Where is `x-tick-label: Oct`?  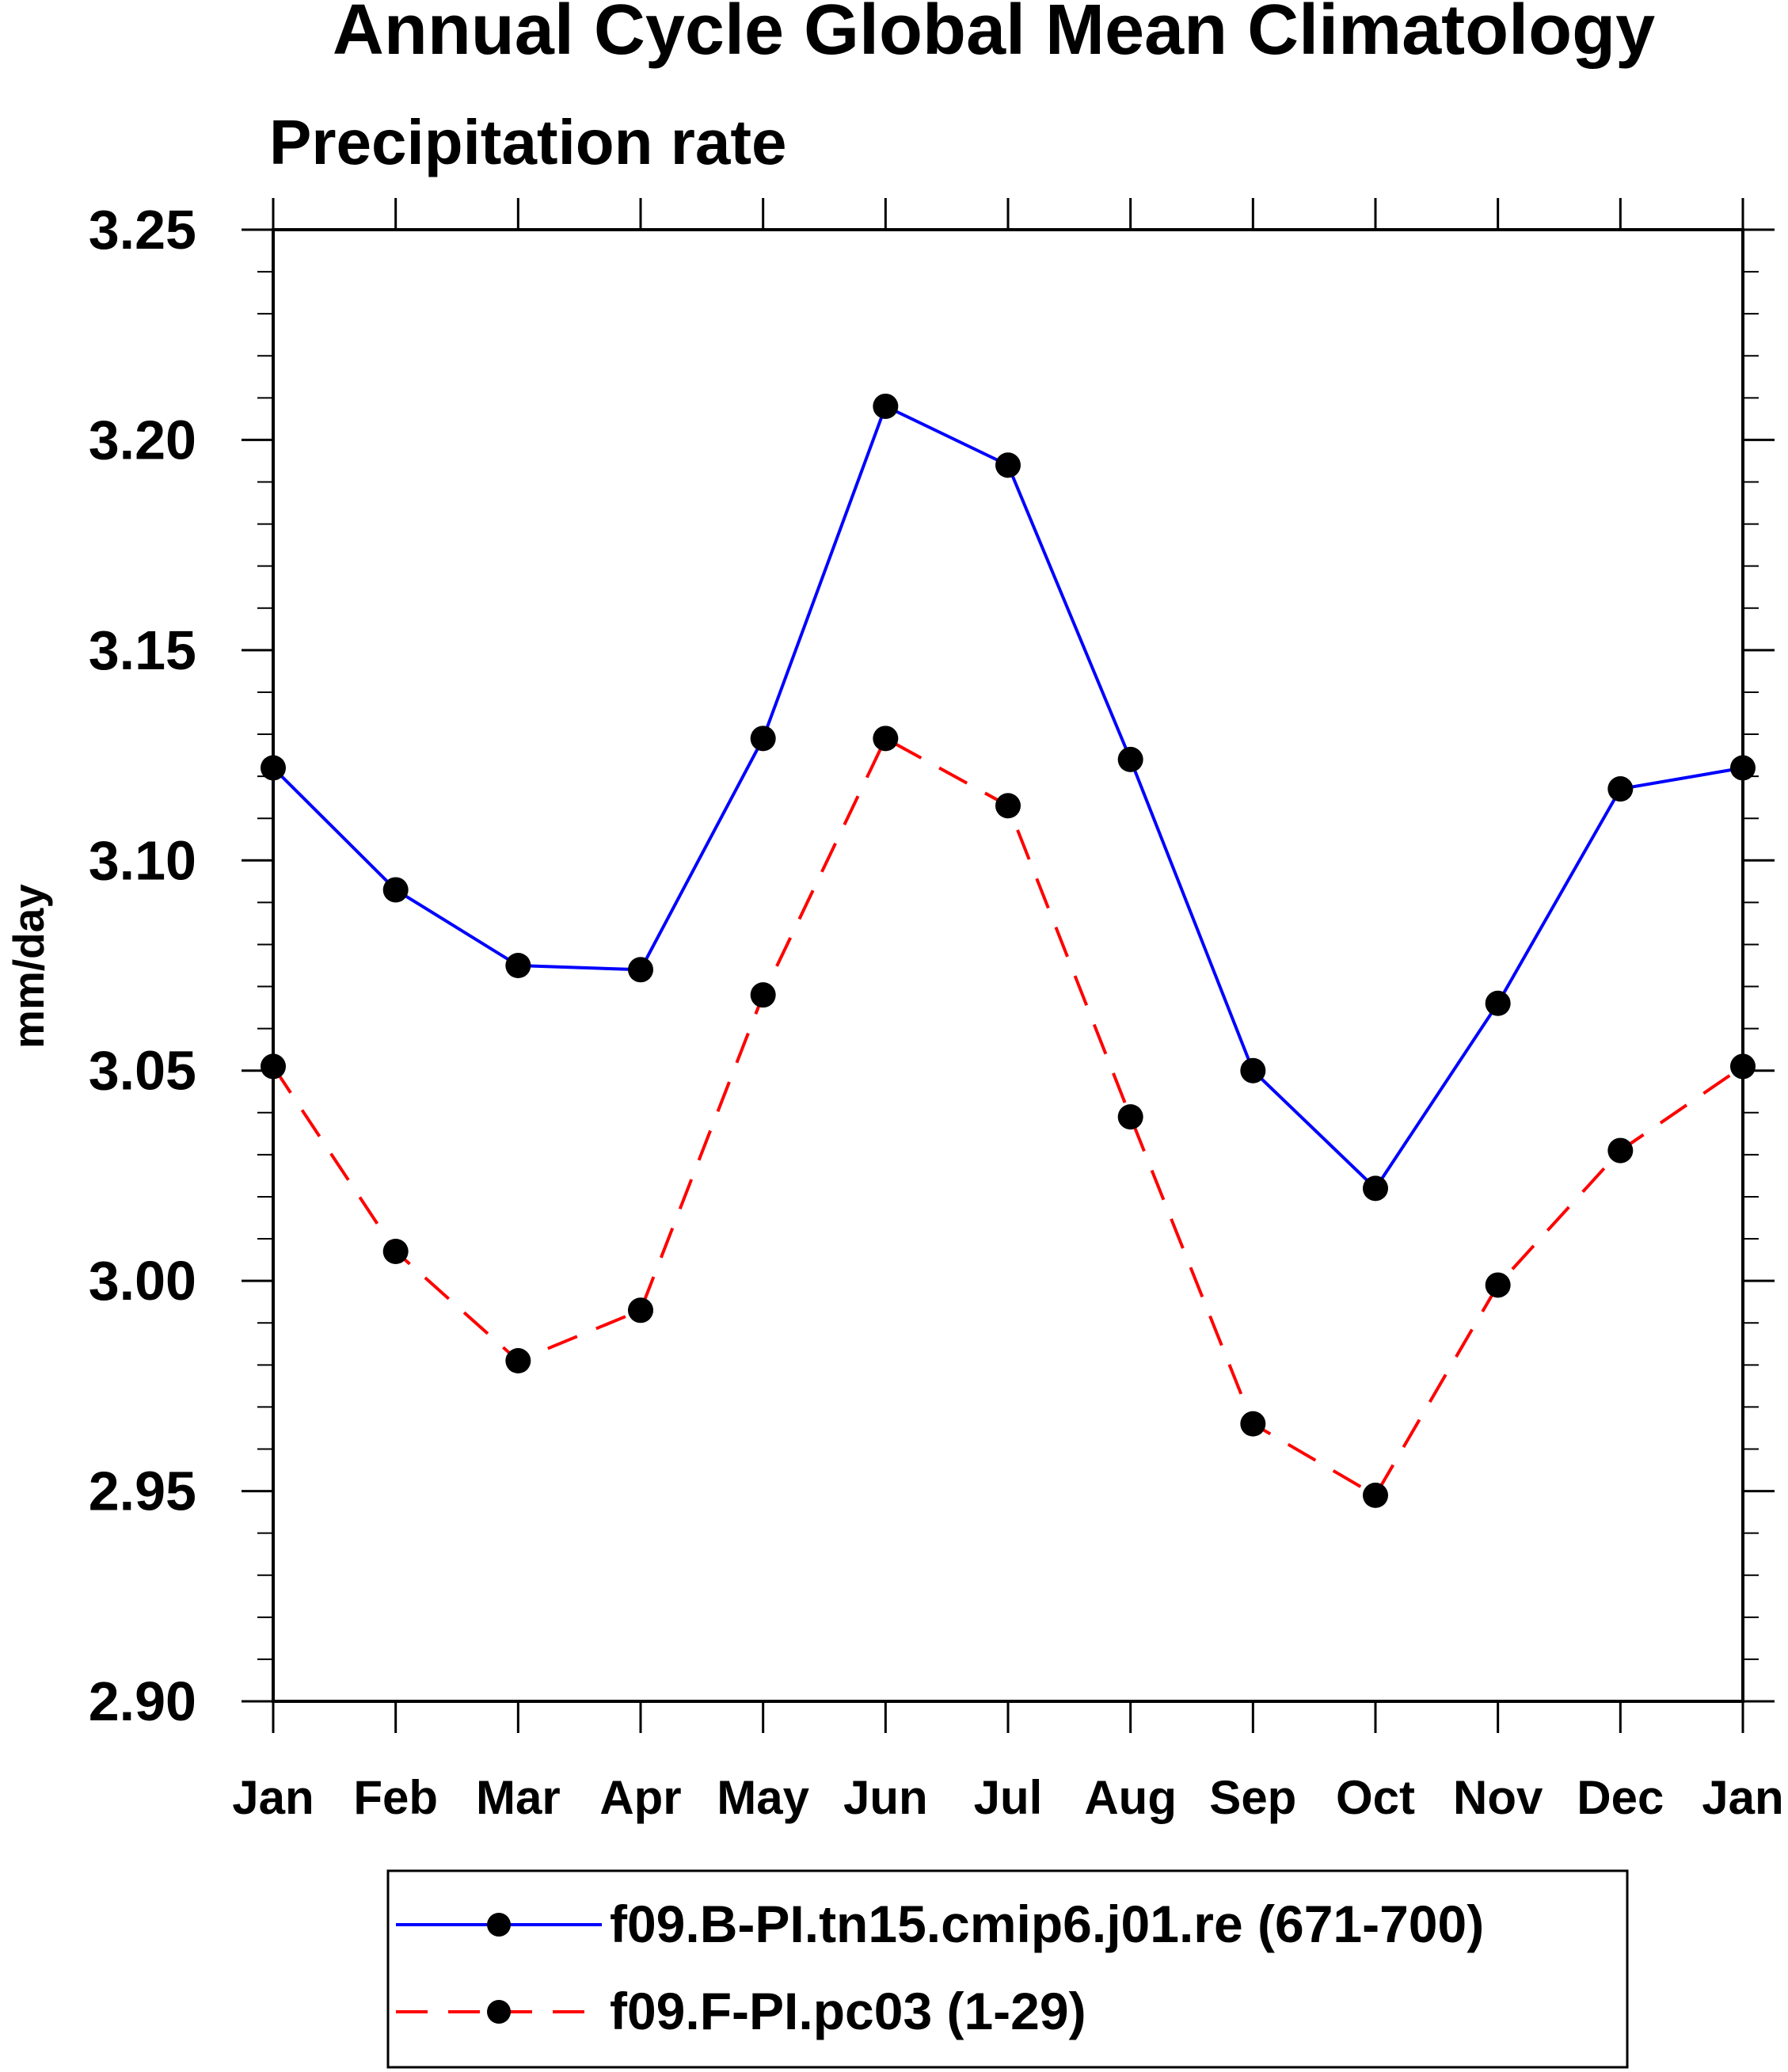 x-tick-label: Oct is located at coordinates (1375, 1797).